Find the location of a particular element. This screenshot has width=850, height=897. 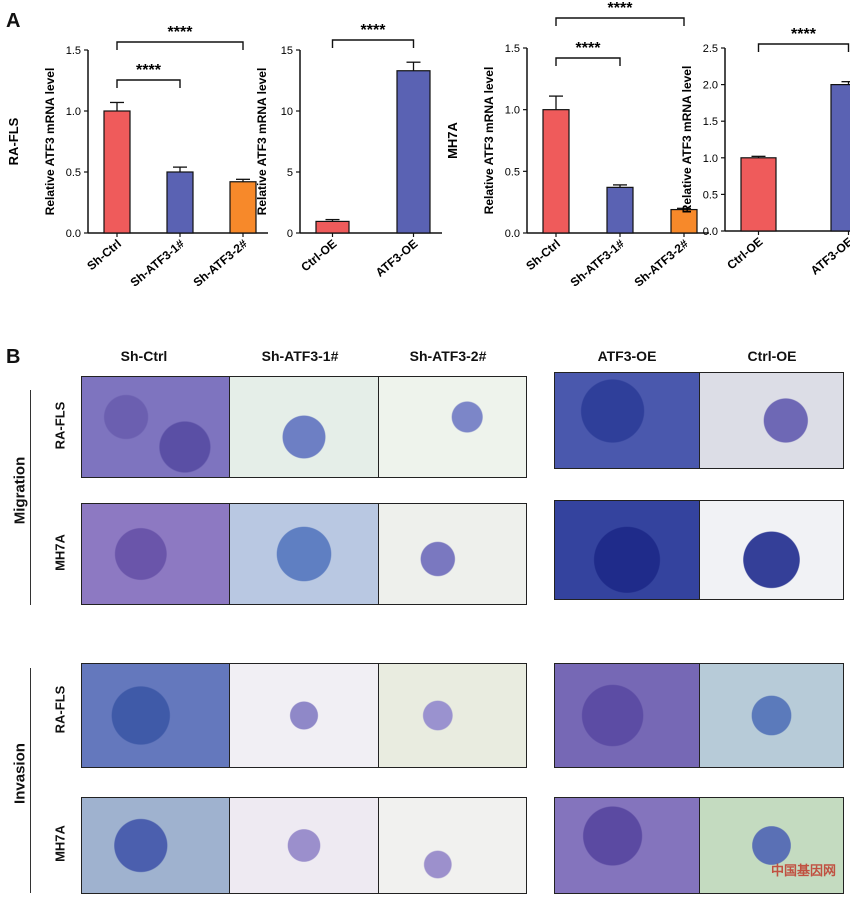

row-label-migration-mh7a: MH7A is located at coordinates (60, 552).